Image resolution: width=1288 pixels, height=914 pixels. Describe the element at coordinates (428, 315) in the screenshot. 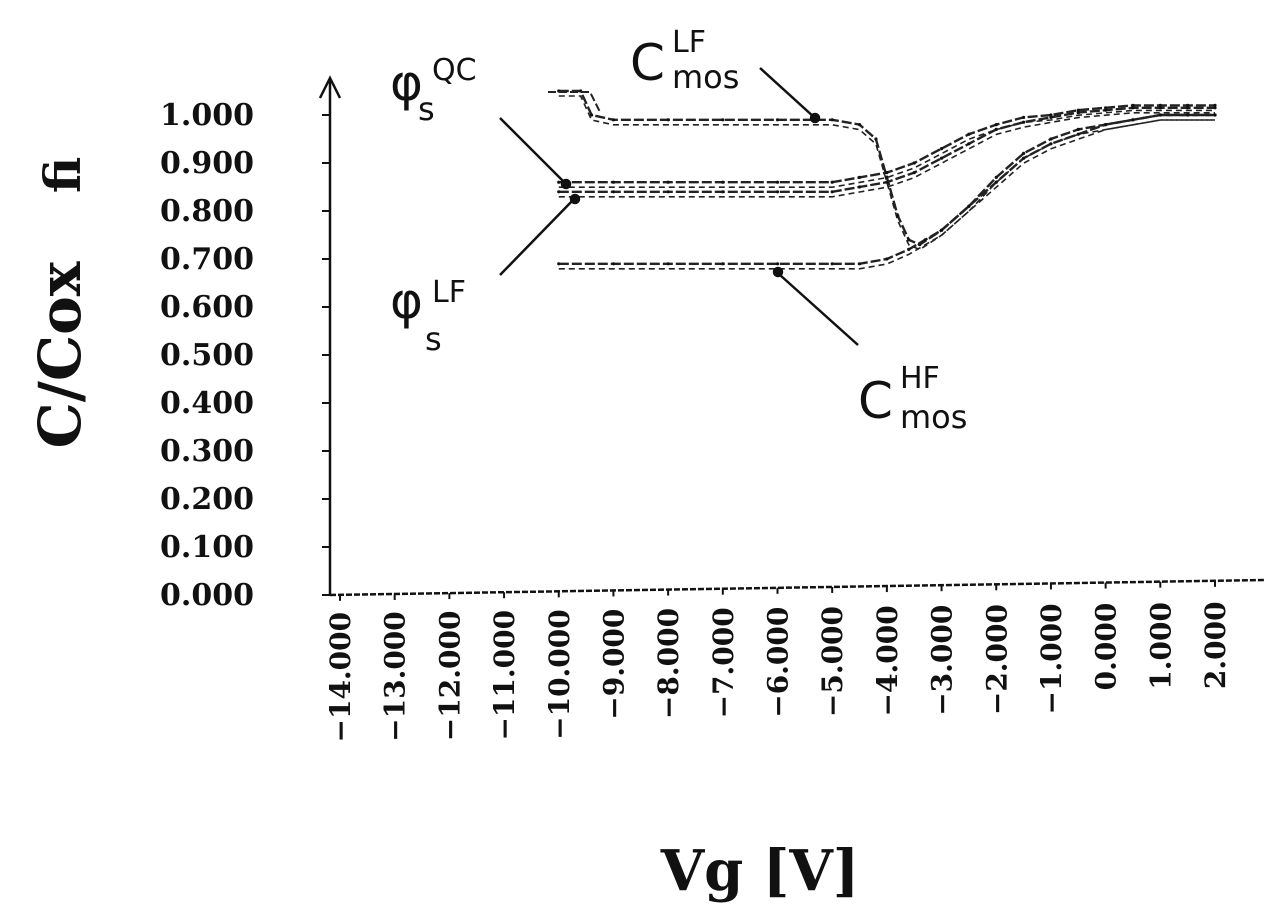

I see `annotation-phi-lf: φ LF s` at that location.